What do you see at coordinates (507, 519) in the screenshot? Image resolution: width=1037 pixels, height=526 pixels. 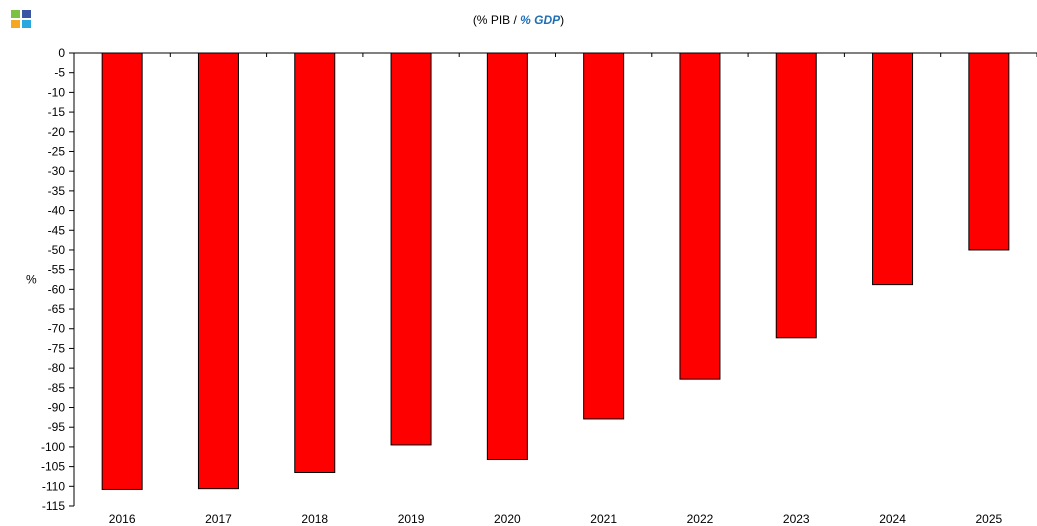 I see `x-tick-label: 2020` at bounding box center [507, 519].